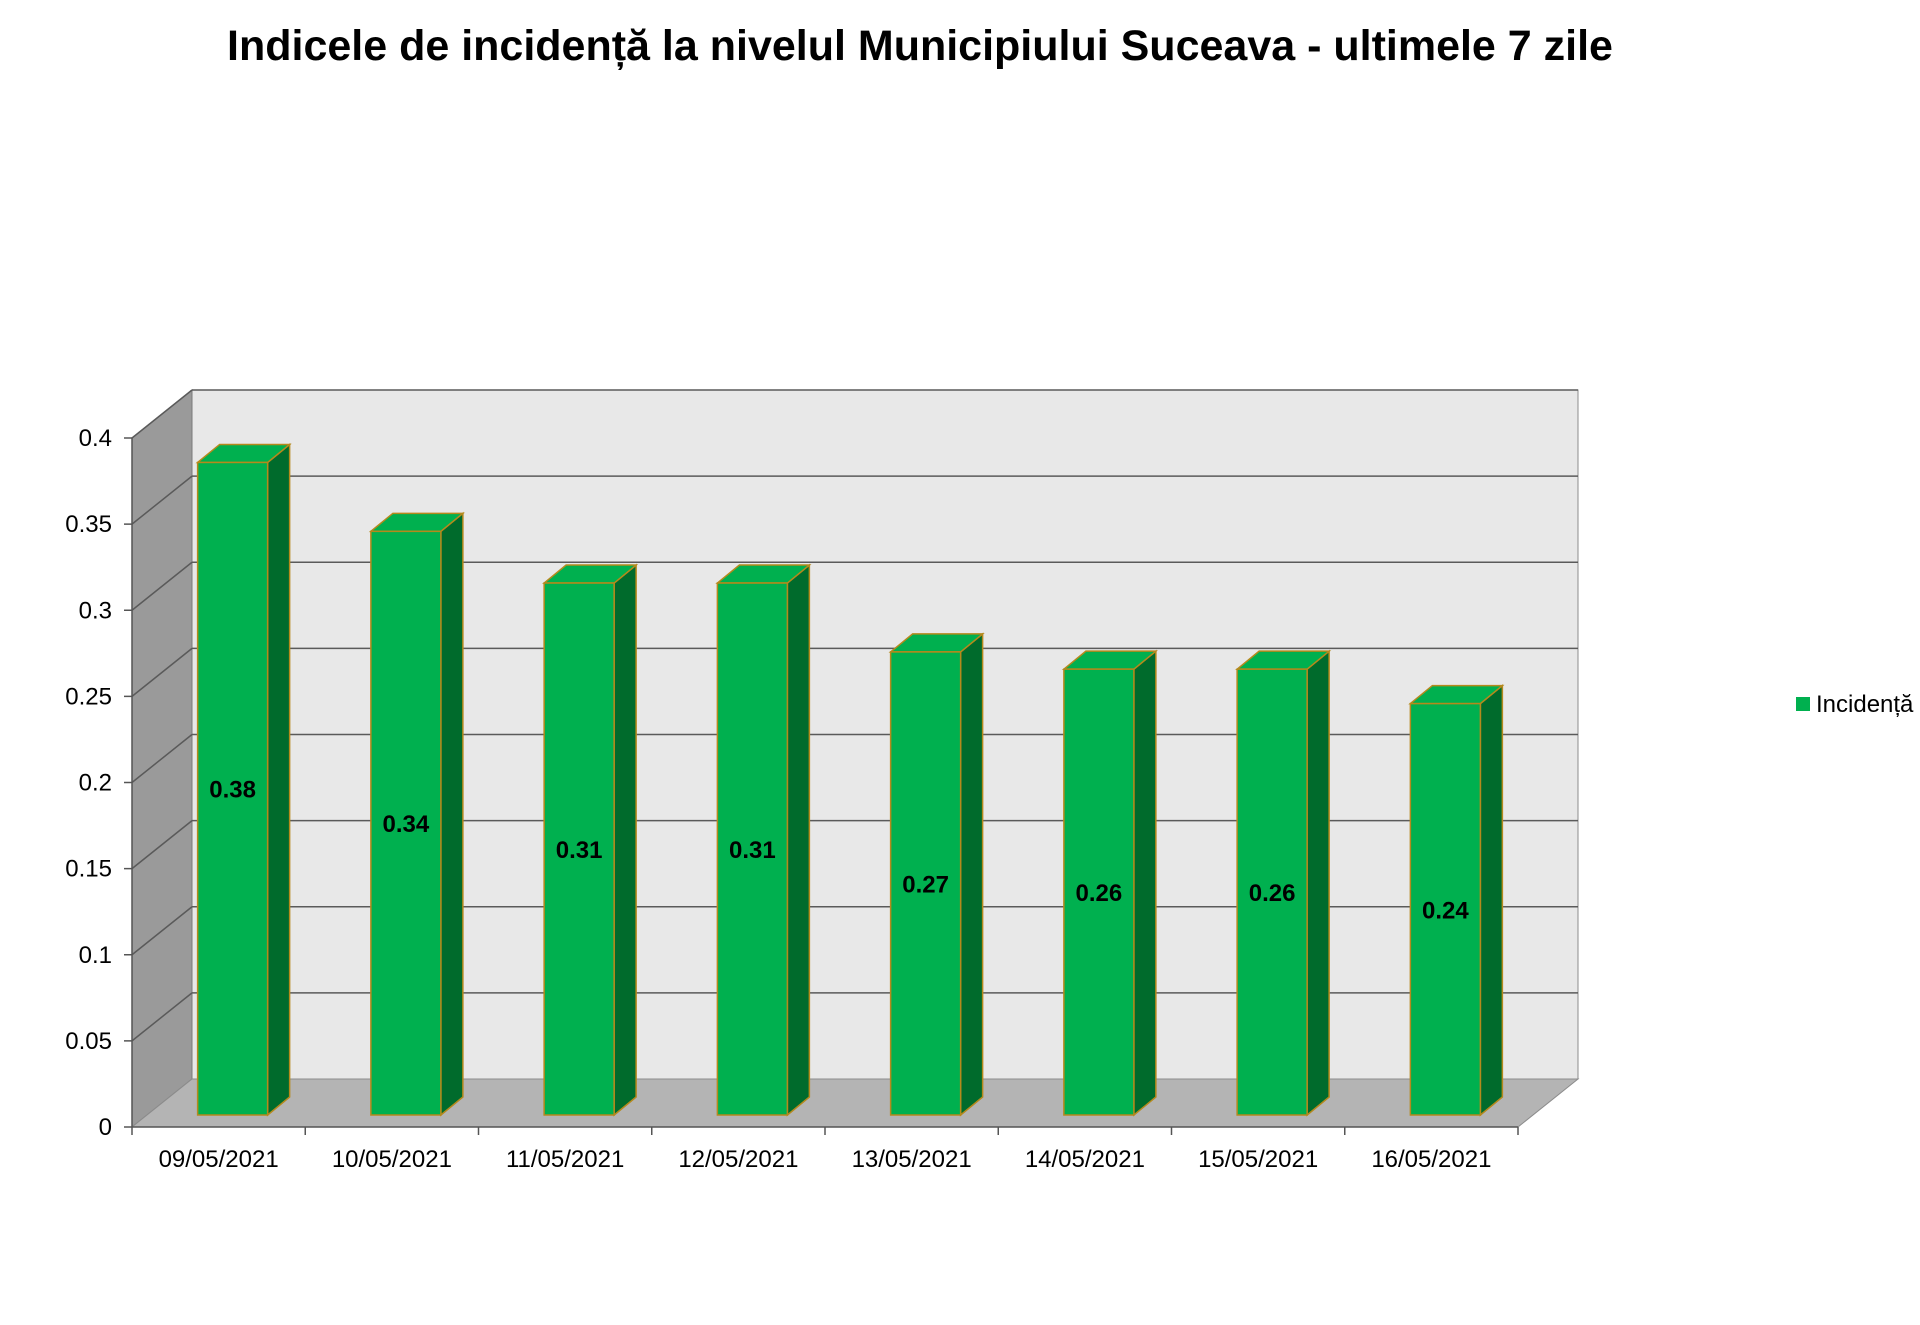 This screenshot has width=1920, height=1325. What do you see at coordinates (855, 1103) in the screenshot?
I see `floor` at bounding box center [855, 1103].